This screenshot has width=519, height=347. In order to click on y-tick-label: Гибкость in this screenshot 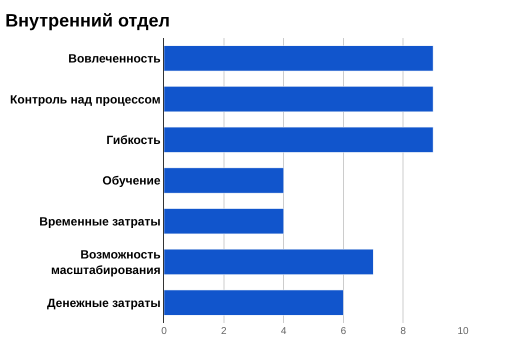, I will do `click(133, 139)`.